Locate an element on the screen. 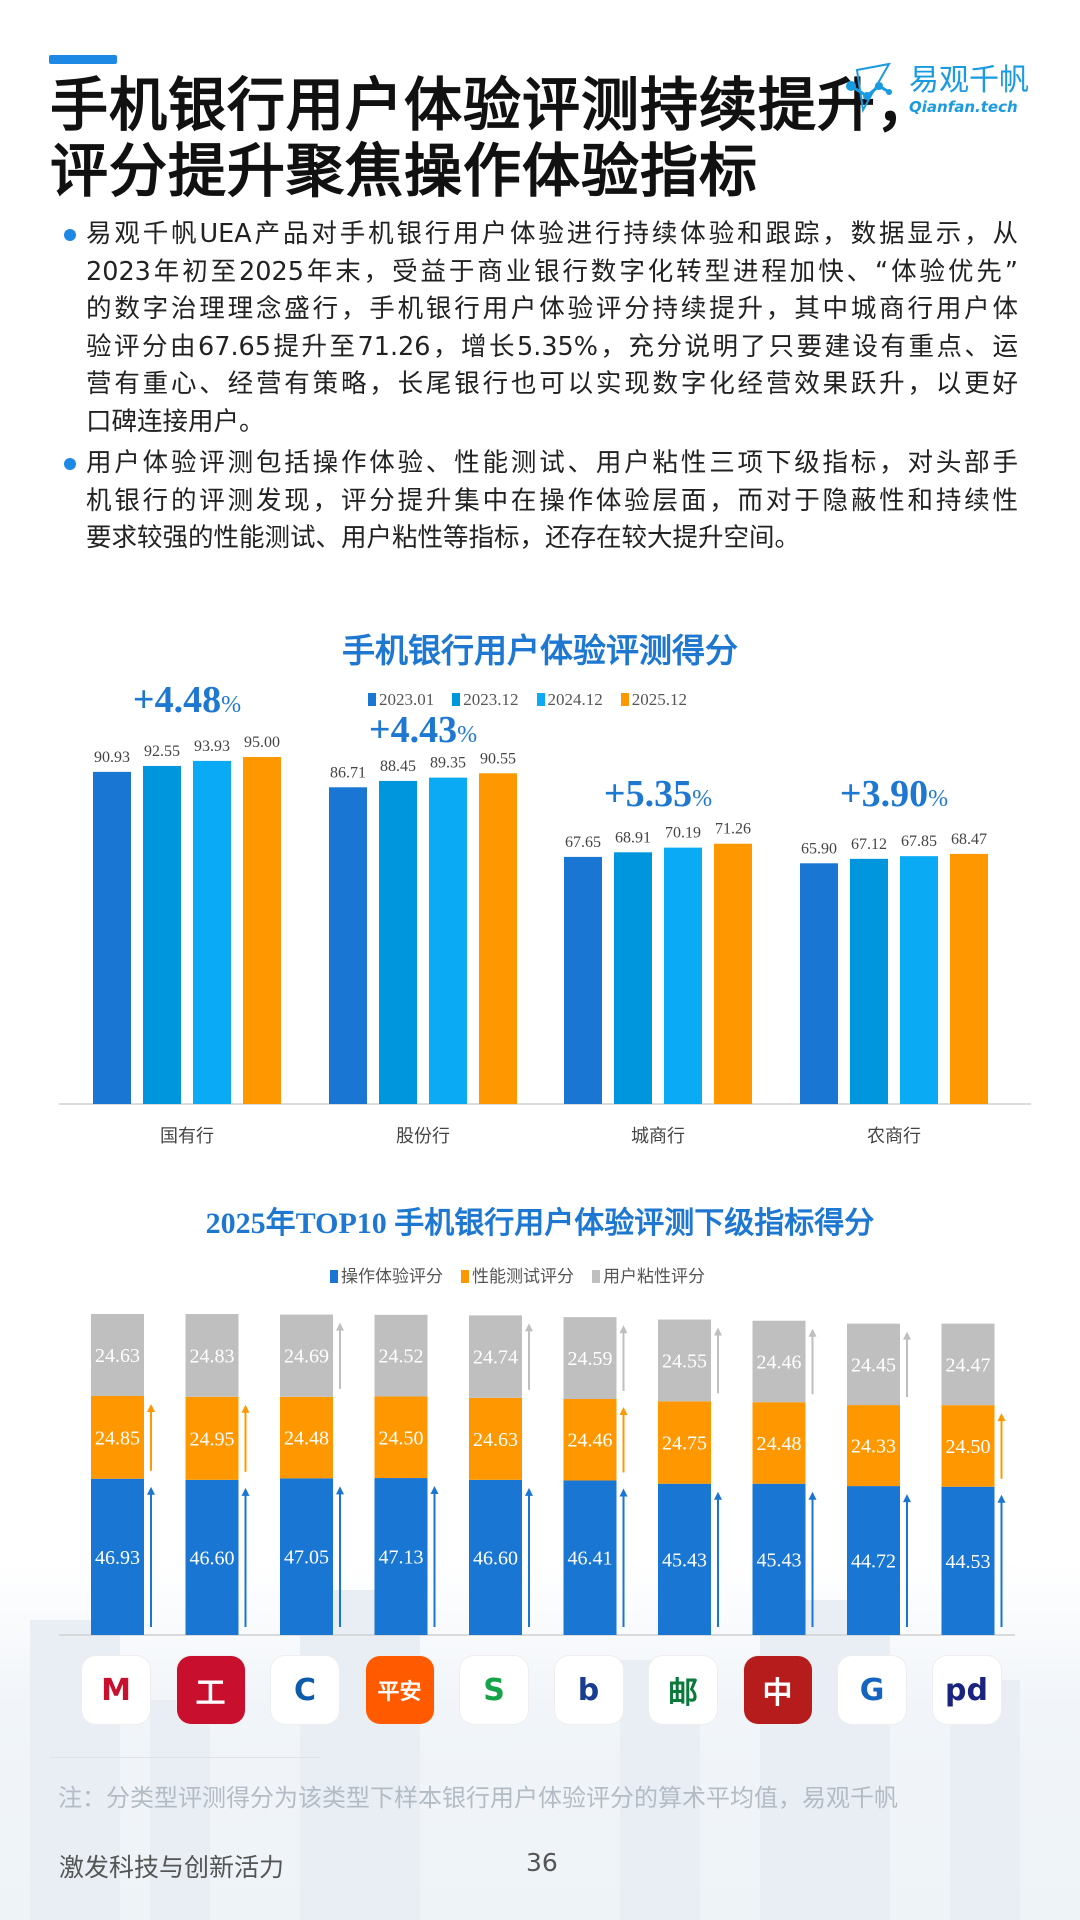  title-line: 手机银行用户体验评测持续提升， is located at coordinates (493, 105).